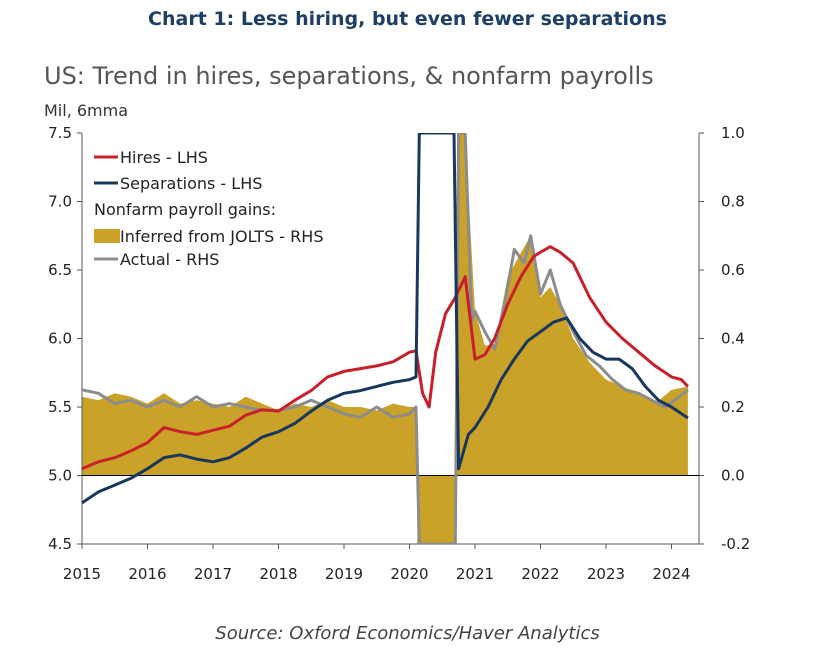 The height and width of the screenshot is (657, 815). Describe the element at coordinates (606, 574) in the screenshot. I see `x-tick-label: 2023` at that location.